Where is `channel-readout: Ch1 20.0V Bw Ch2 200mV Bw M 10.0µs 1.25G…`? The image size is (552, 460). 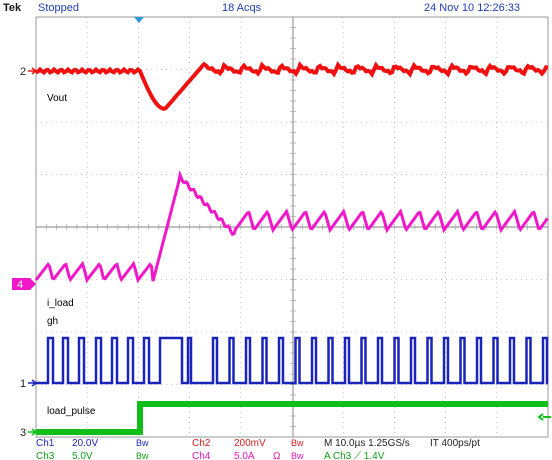
channel-readout: Ch1 20.0V Bw Ch2 200mV Bw M 10.0µs 1.25G… is located at coordinates (276, 449).